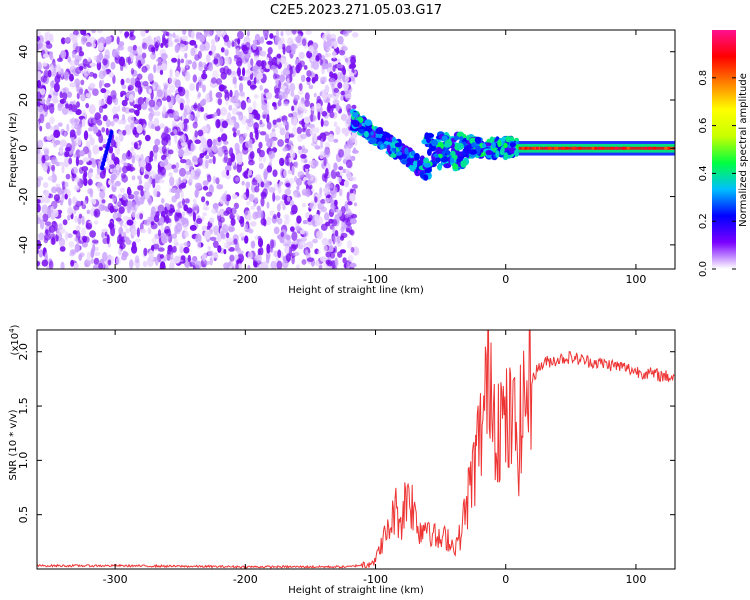  I want to click on x-tick-label: 0, so click(505, 279).